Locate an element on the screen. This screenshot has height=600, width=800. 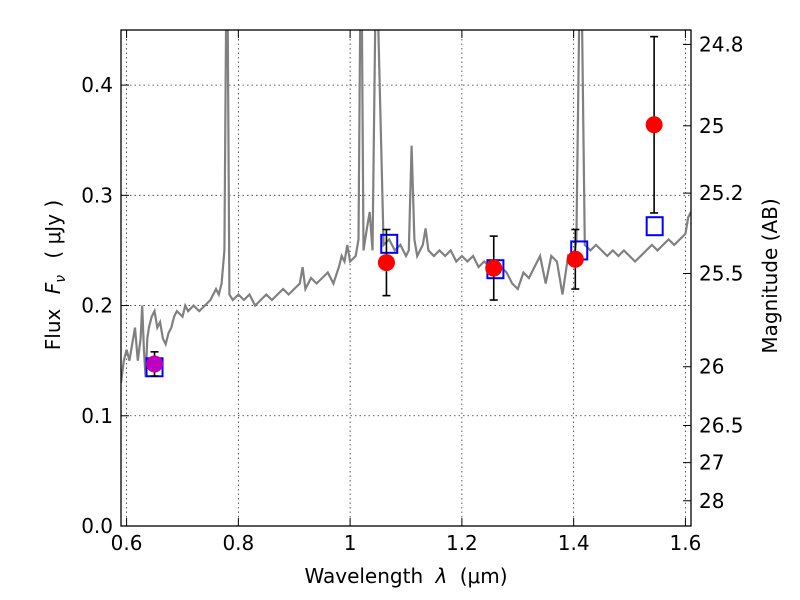
x-tick-label: 1.6 is located at coordinates (686, 543).